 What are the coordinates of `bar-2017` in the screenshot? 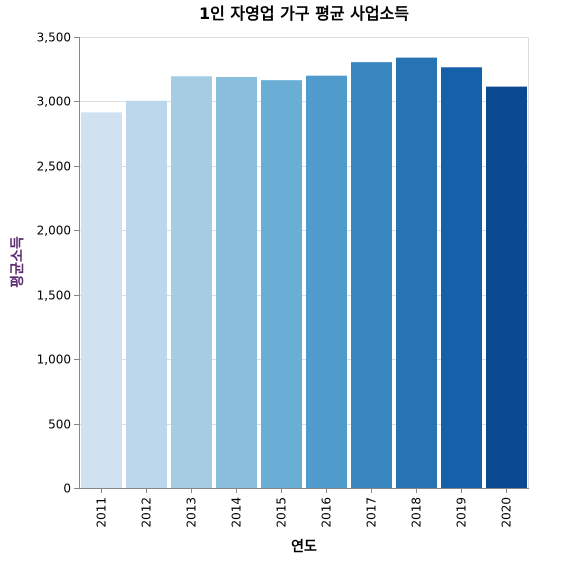 It's located at (371, 275).